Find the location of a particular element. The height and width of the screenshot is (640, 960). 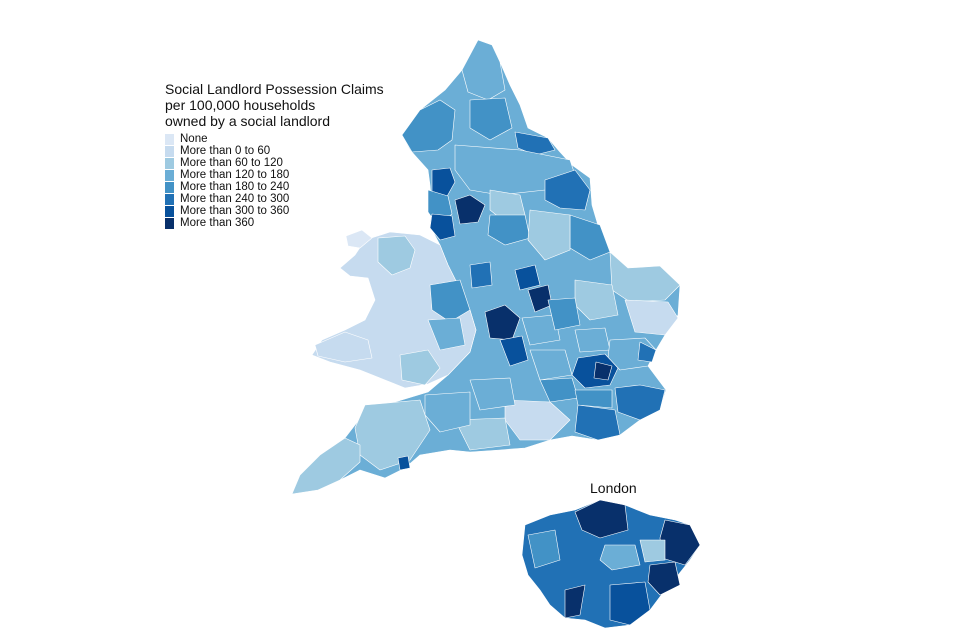

london-inset-inner-light is located at coordinates (652, 551).